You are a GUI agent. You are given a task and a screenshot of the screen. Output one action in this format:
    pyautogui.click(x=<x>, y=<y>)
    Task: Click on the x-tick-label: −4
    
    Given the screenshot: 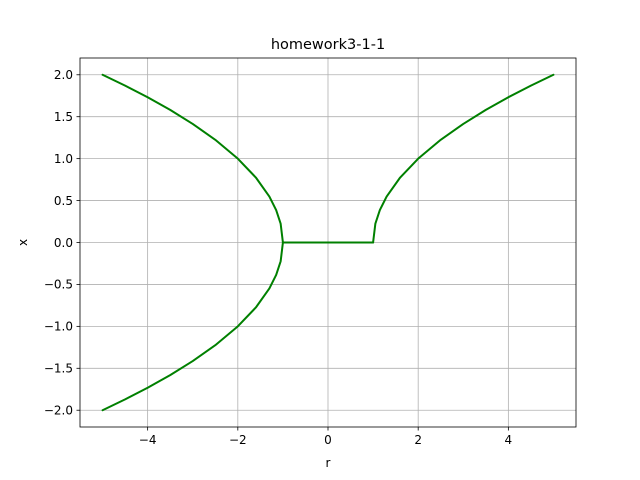 What is the action you would take?
    pyautogui.click(x=148, y=440)
    